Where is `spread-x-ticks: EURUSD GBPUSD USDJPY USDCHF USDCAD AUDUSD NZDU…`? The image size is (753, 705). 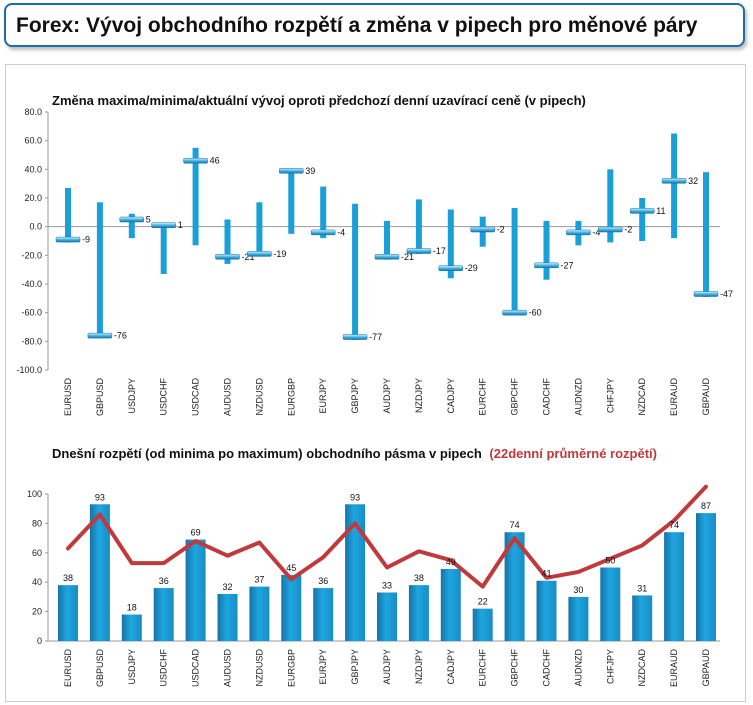 spread-x-ticks: EURUSD GBPUSD USDJPY USDCHF USDCAD AUDUSD NZDU… is located at coordinates (387, 667).